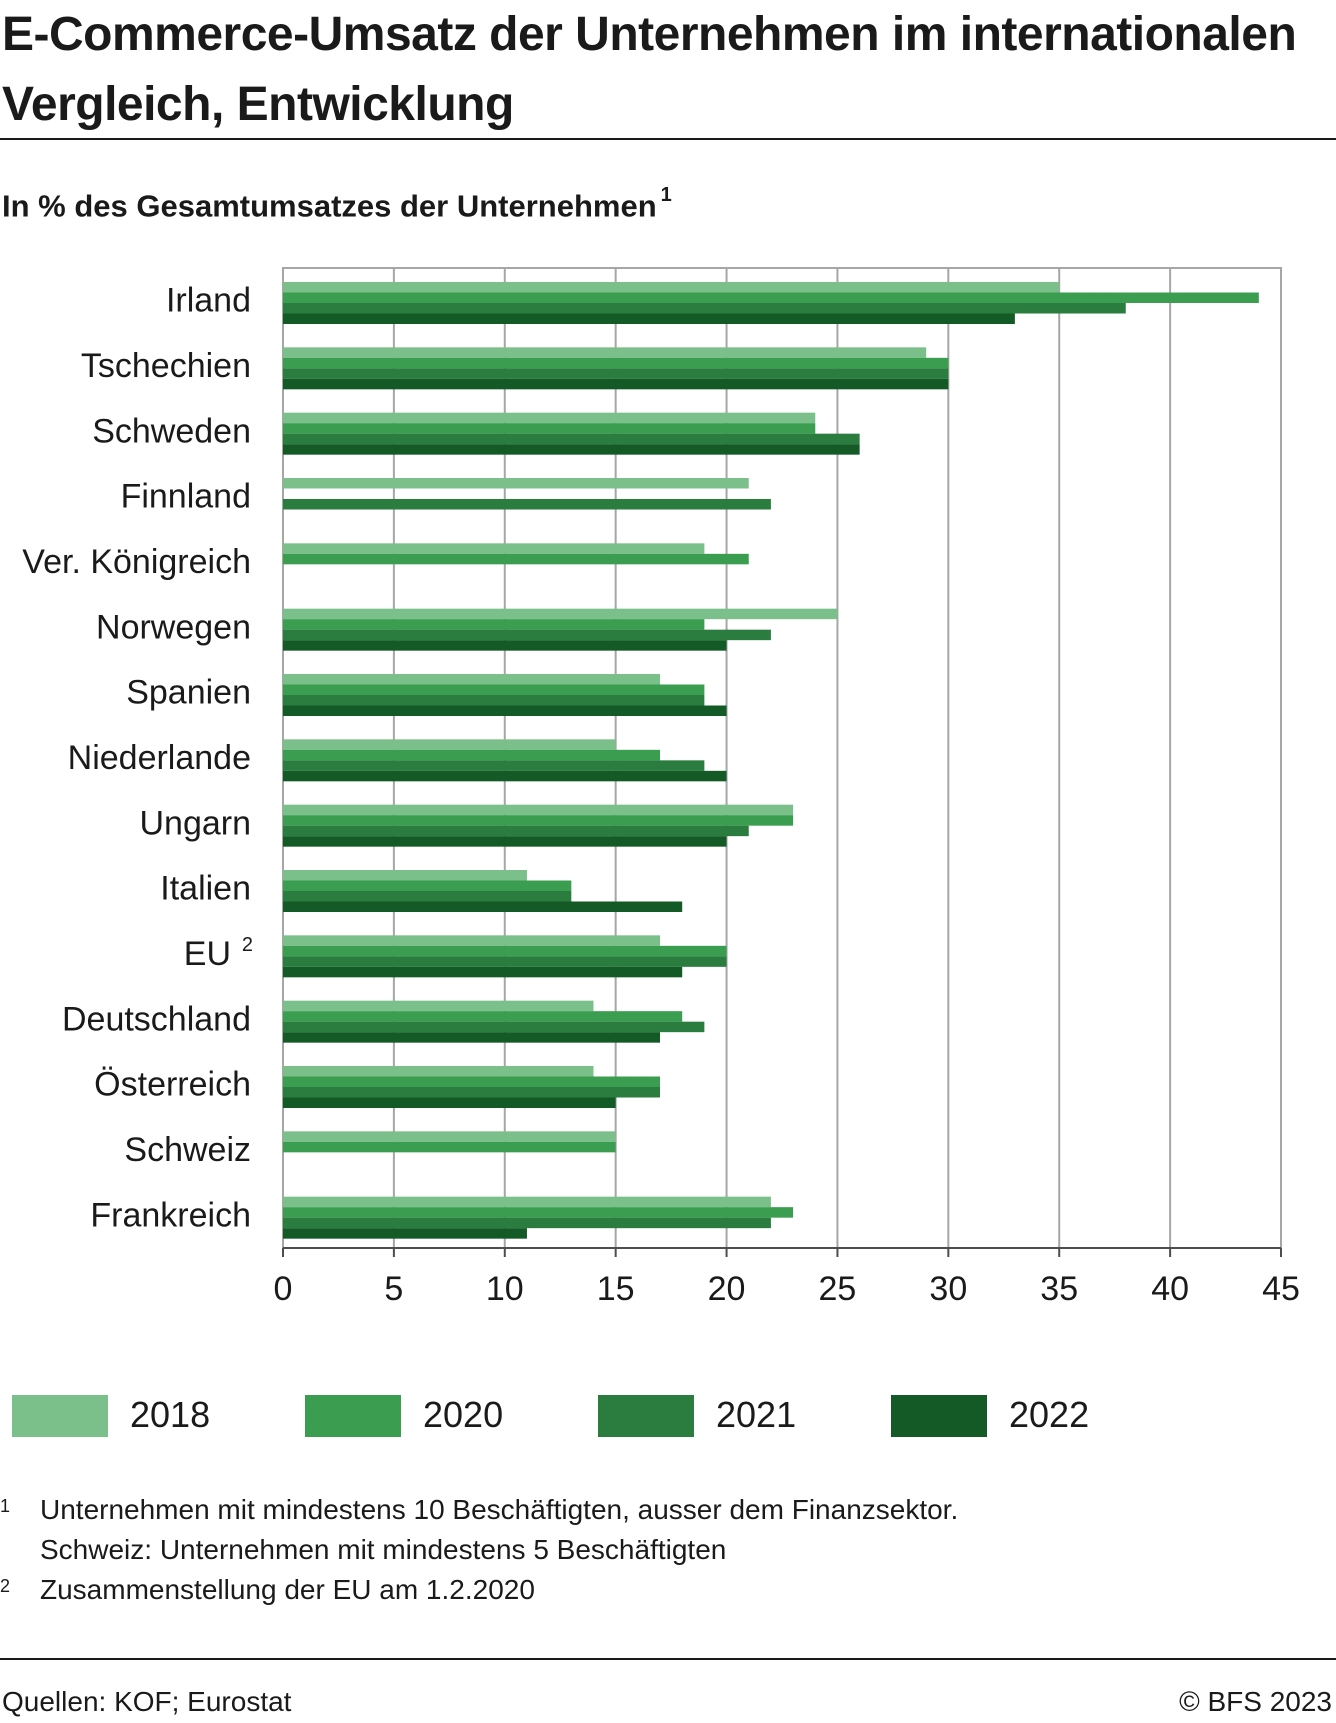  What do you see at coordinates (5, 1586) in the screenshot?
I see `footnote-2-mark: 2` at bounding box center [5, 1586].